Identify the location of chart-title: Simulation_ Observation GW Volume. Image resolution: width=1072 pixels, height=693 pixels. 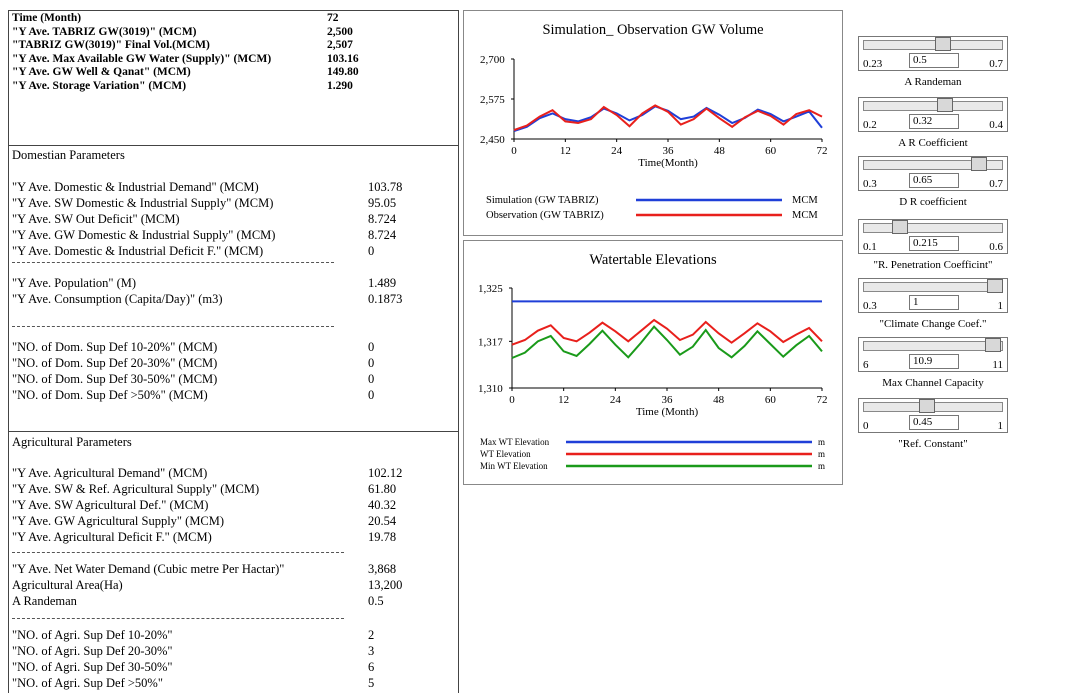
(653, 30).